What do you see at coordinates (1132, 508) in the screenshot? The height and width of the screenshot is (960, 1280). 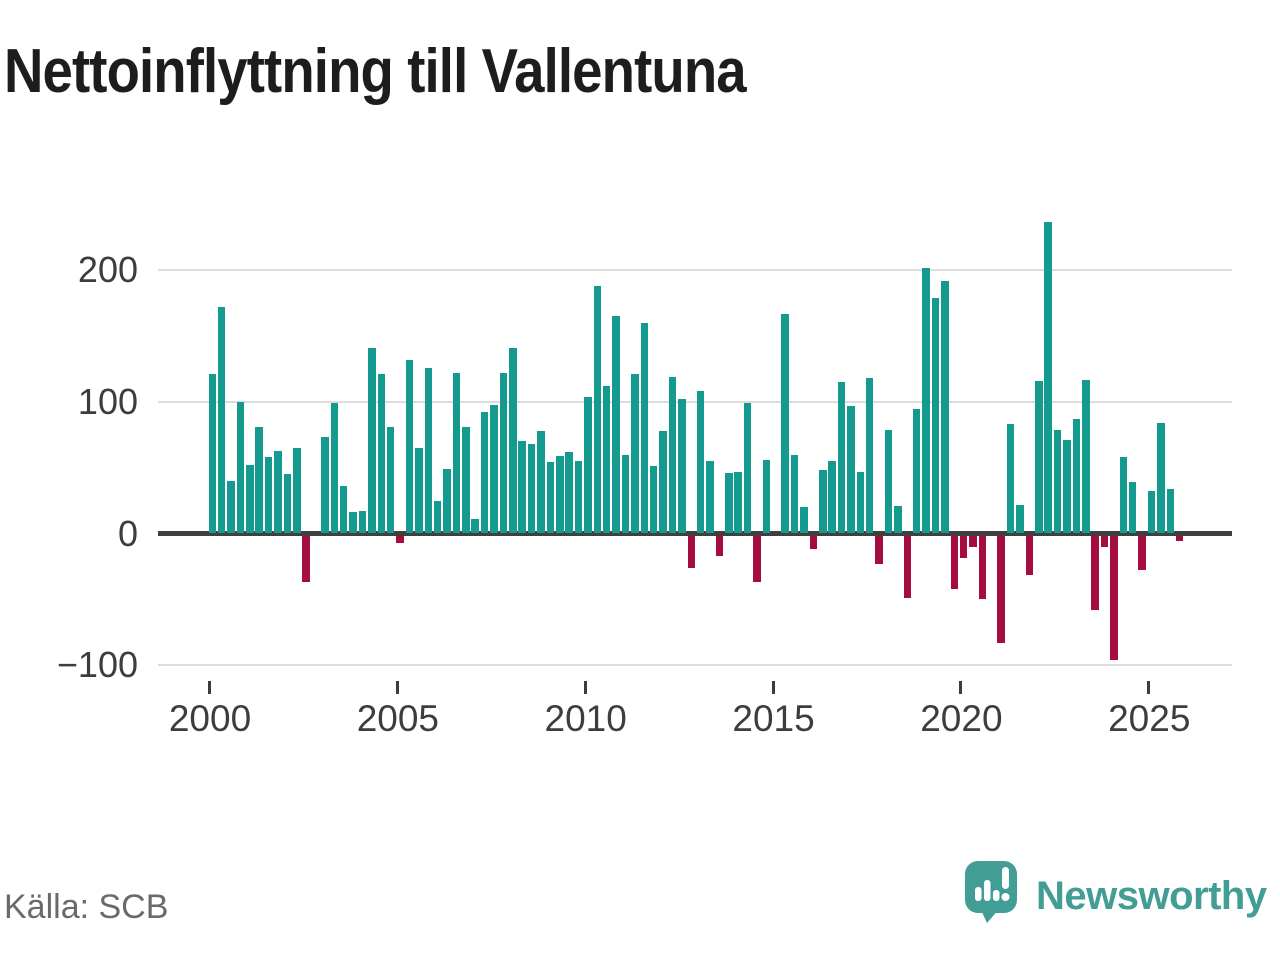 I see `bar-2024Q3` at bounding box center [1132, 508].